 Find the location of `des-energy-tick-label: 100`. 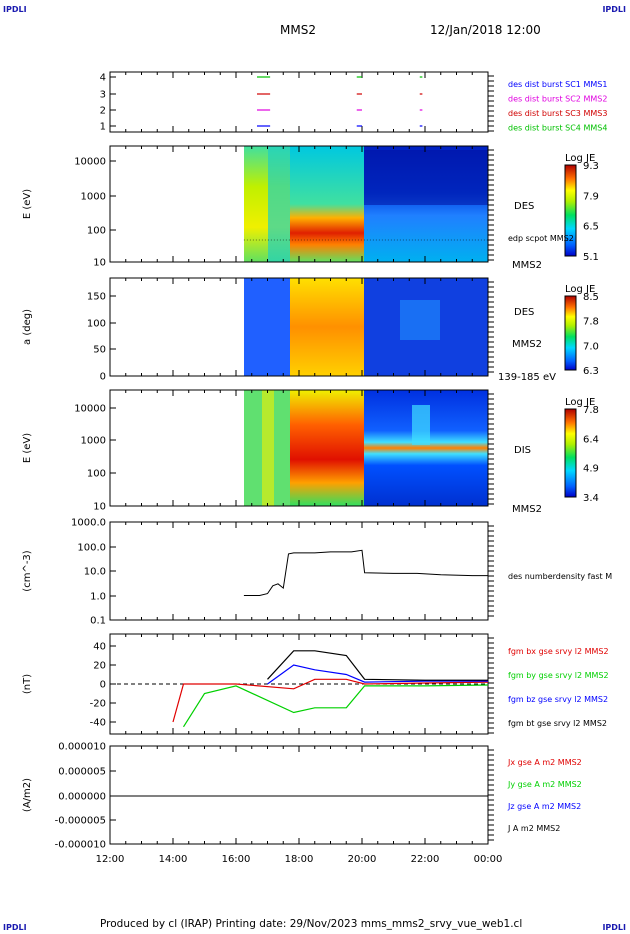

des-energy-tick-label: 100 is located at coordinates (96, 231).